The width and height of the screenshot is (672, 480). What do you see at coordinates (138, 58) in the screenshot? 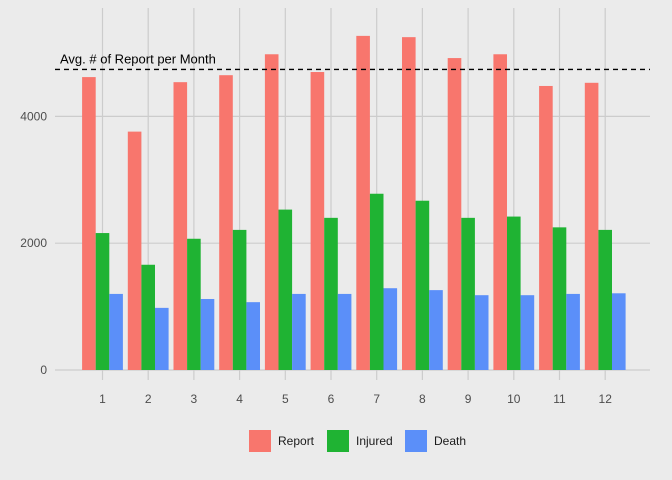
I see `average-reference-label: Avg. # of Report per Month` at bounding box center [138, 58].